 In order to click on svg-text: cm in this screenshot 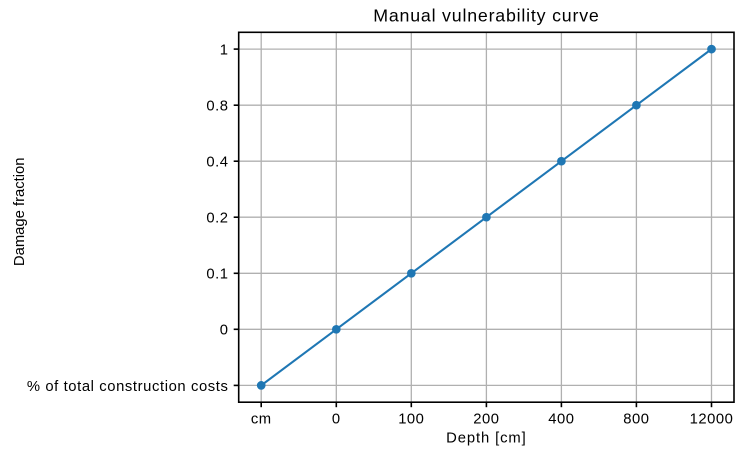, I will do `click(261, 419)`.